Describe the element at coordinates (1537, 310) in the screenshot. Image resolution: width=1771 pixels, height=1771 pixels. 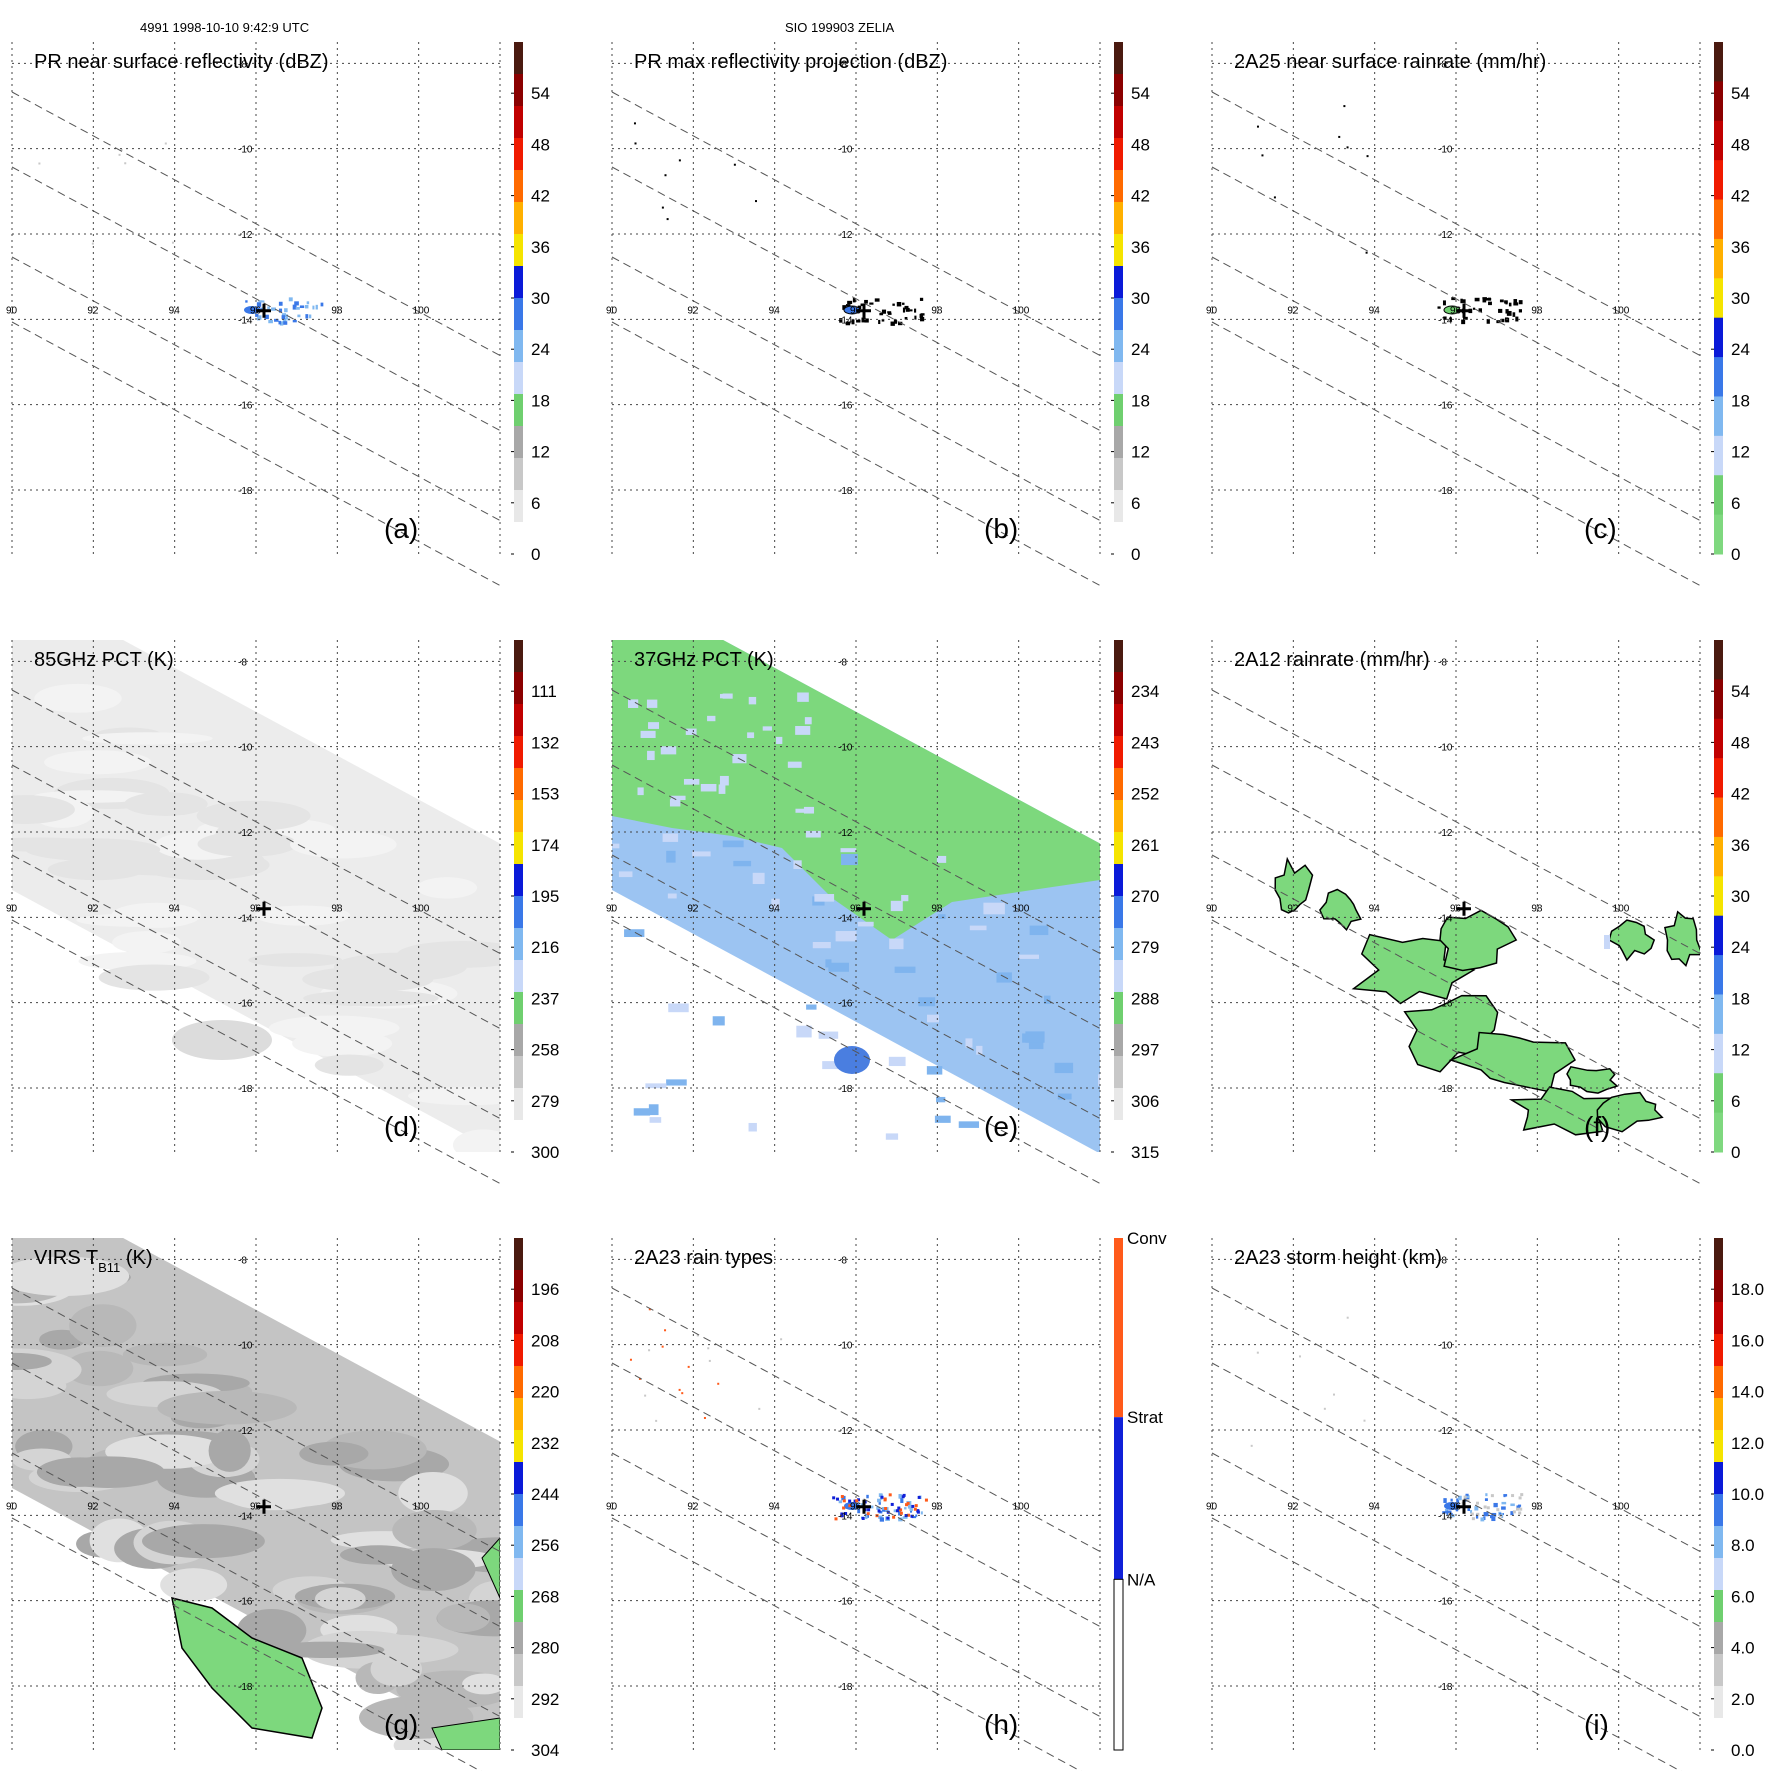
I see `longitude-tick-label: 98` at that location.